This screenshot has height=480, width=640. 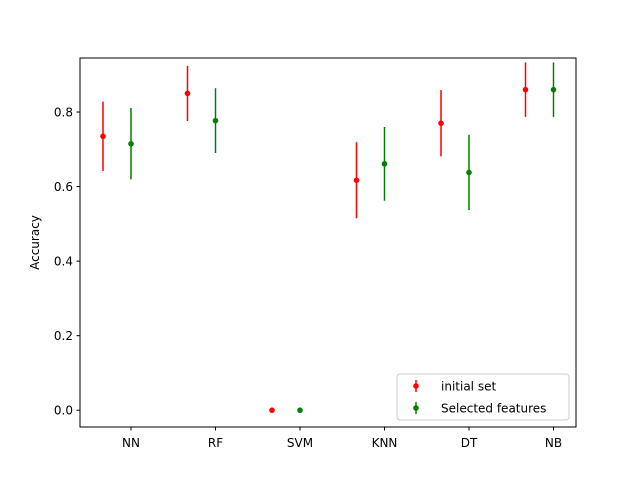 I want to click on x-tick-label: SVM, so click(x=300, y=443).